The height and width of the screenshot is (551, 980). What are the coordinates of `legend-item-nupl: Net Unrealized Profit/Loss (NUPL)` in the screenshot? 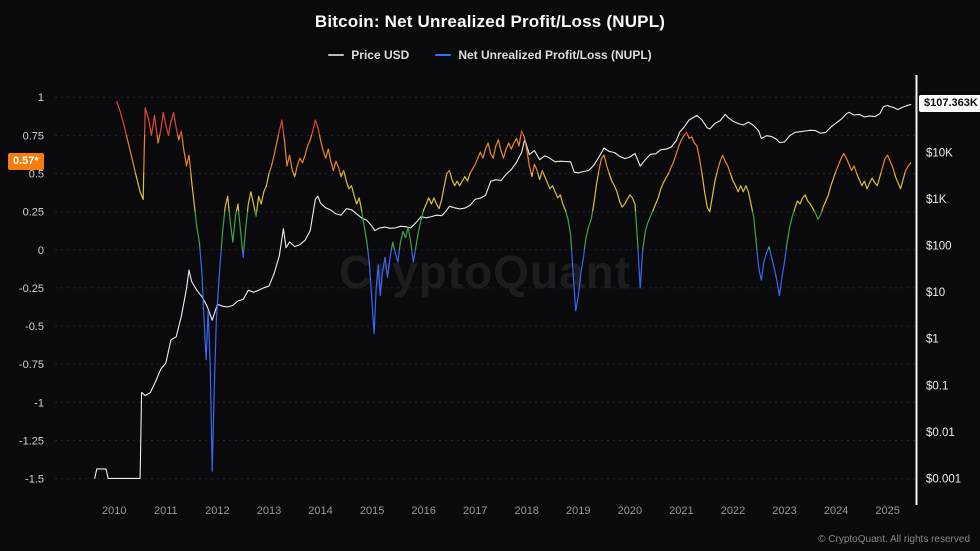 It's located at (543, 55).